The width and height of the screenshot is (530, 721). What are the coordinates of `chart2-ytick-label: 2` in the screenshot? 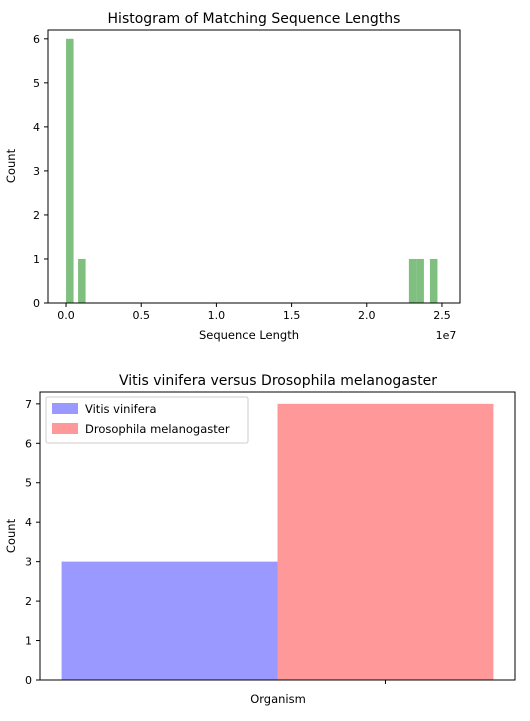 It's located at (28, 601).